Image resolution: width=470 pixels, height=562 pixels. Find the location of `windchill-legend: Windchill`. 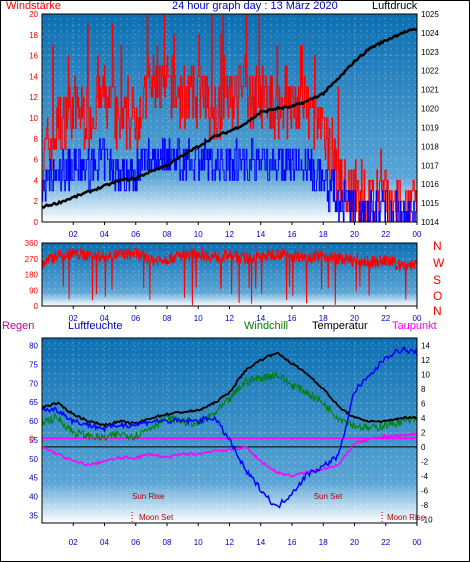

windchill-legend: Windchill is located at coordinates (266, 326).